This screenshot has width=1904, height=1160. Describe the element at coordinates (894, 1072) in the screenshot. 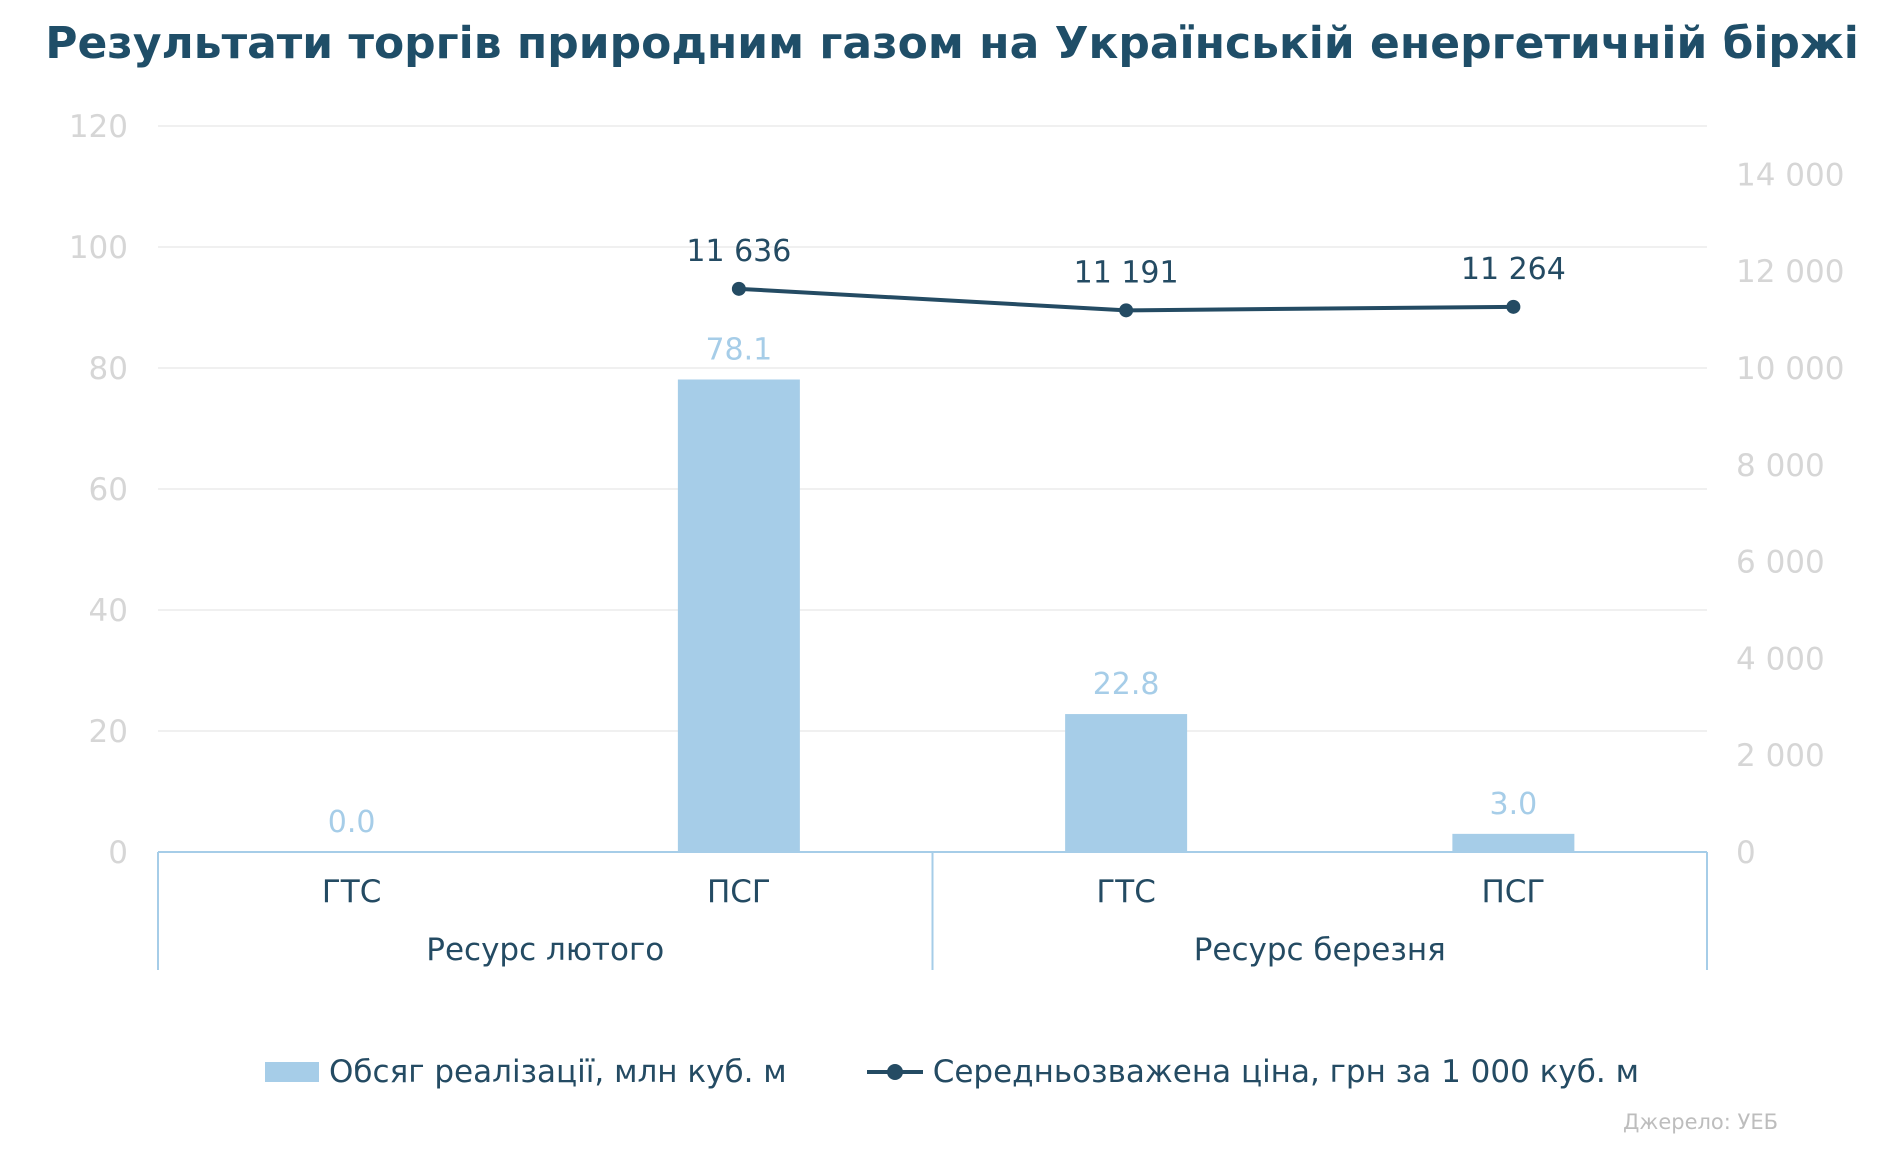

I see `legend-line-swatch` at that location.